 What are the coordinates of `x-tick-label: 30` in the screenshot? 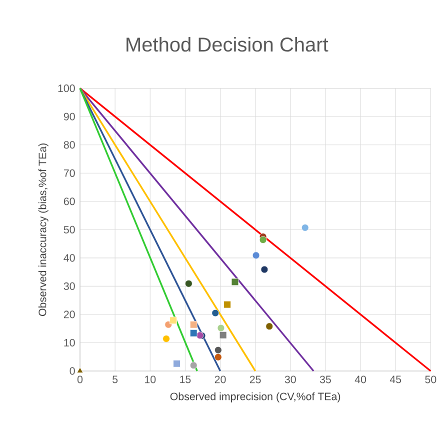 It's located at (290, 380).